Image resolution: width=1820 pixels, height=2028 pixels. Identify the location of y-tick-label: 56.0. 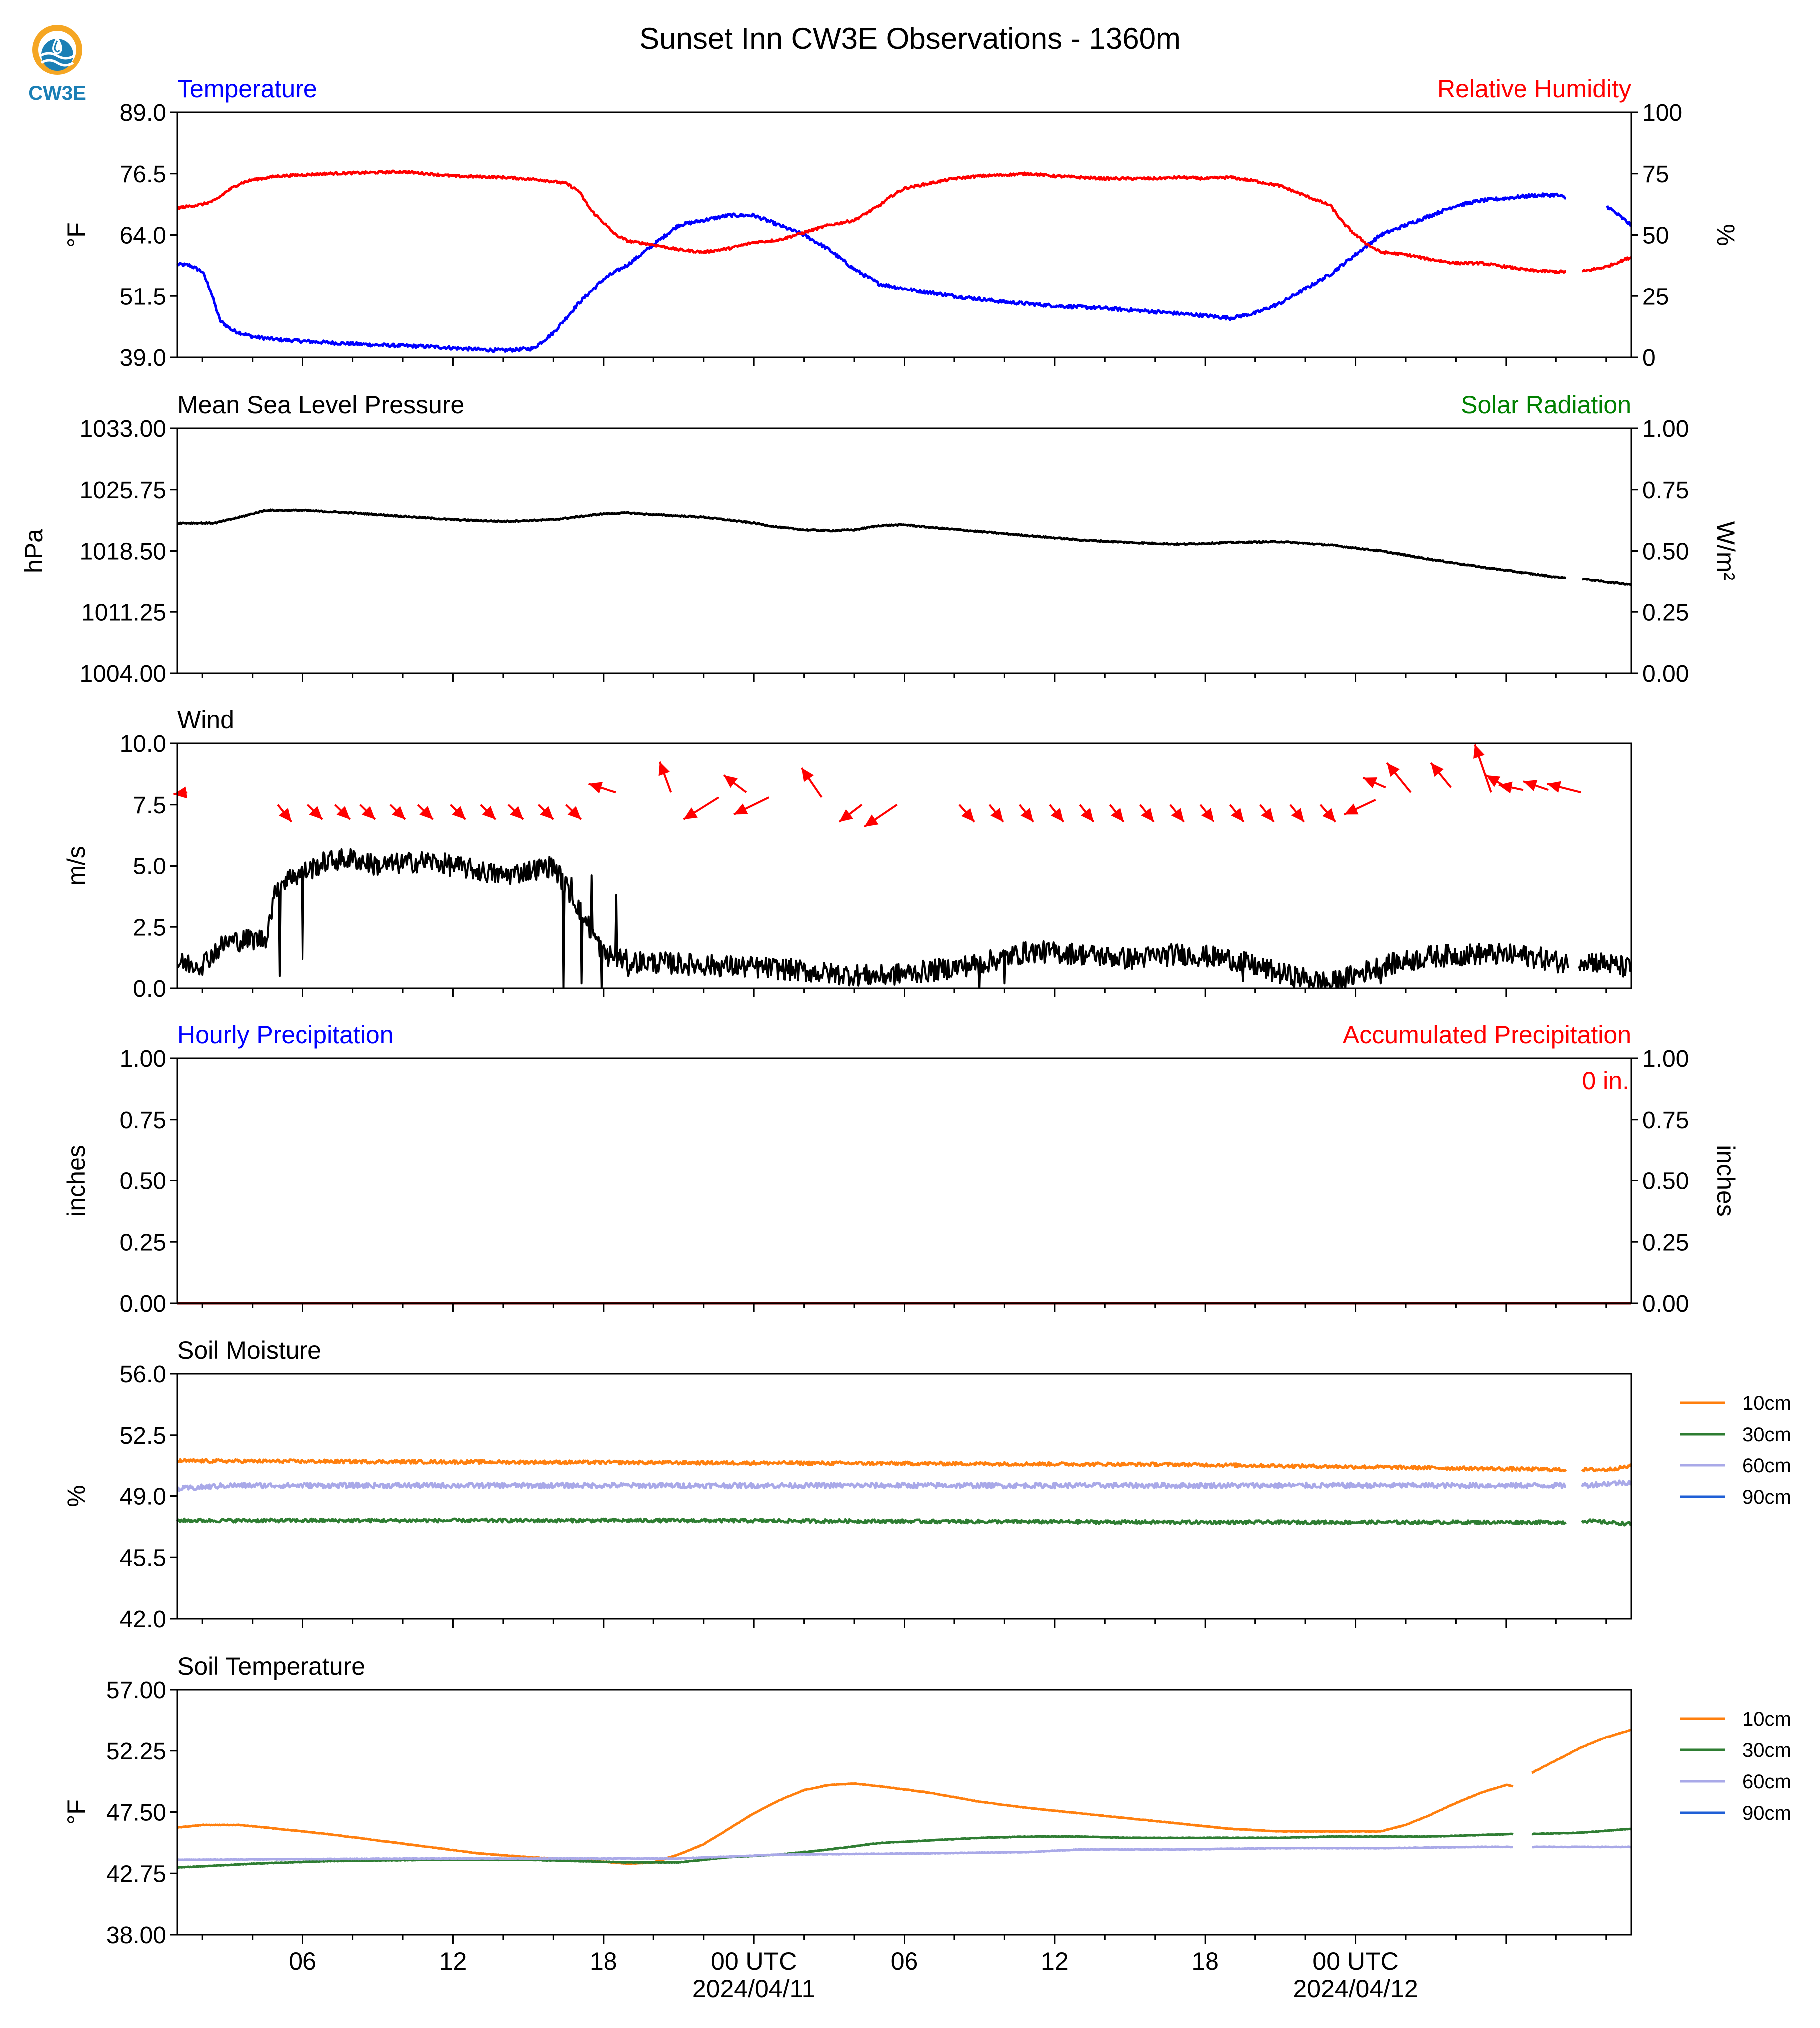
(143, 1374).